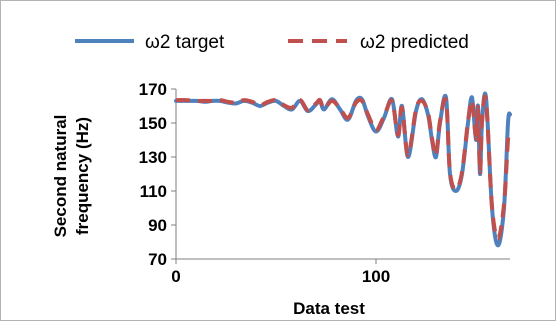 Image resolution: width=556 pixels, height=321 pixels. Describe the element at coordinates (414, 42) in the screenshot. I see `legend-label-predicted: ω2 predicted` at that location.